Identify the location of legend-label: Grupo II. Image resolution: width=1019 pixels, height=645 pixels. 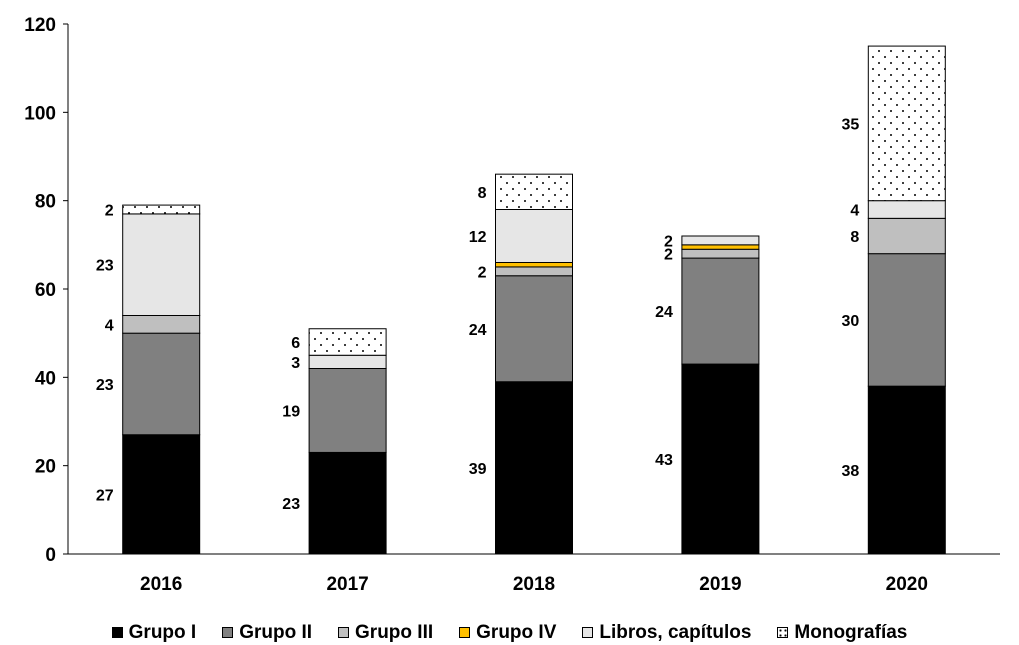
(276, 632).